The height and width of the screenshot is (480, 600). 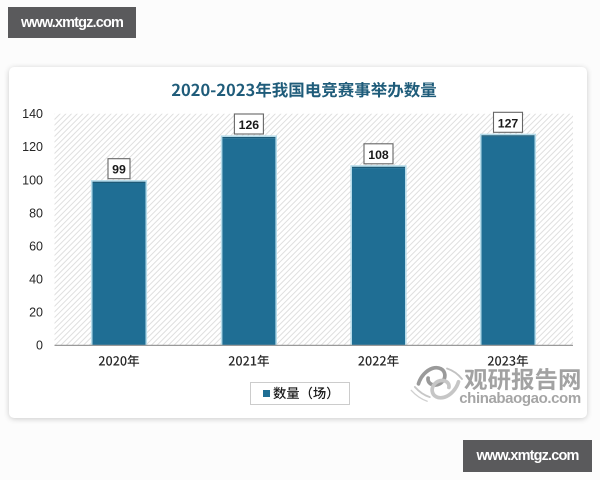 I want to click on svg-text: 140, so click(x=32, y=114).